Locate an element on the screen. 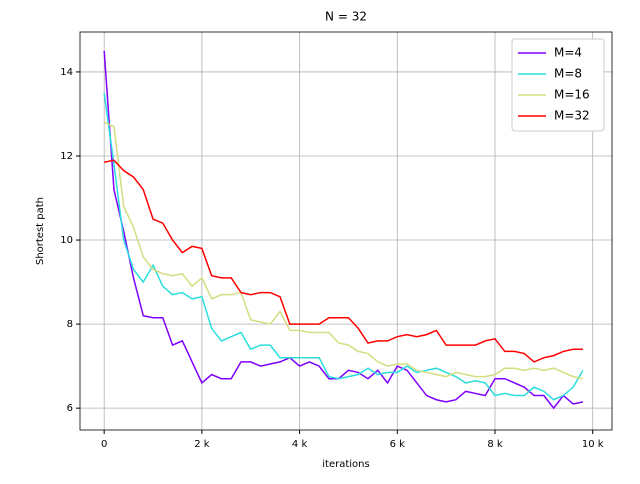 The image size is (640, 484). y-axis-label: Shortest path is located at coordinates (40, 231).